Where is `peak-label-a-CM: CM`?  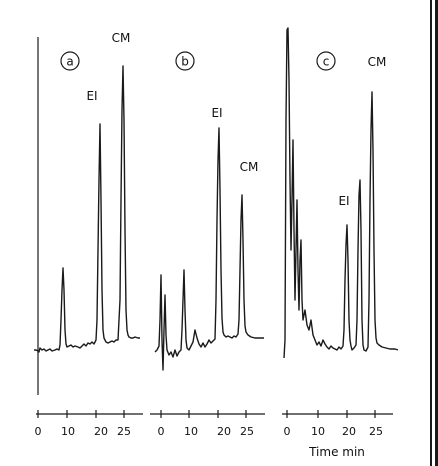 peak-label-a-CM: CM is located at coordinates (121, 38).